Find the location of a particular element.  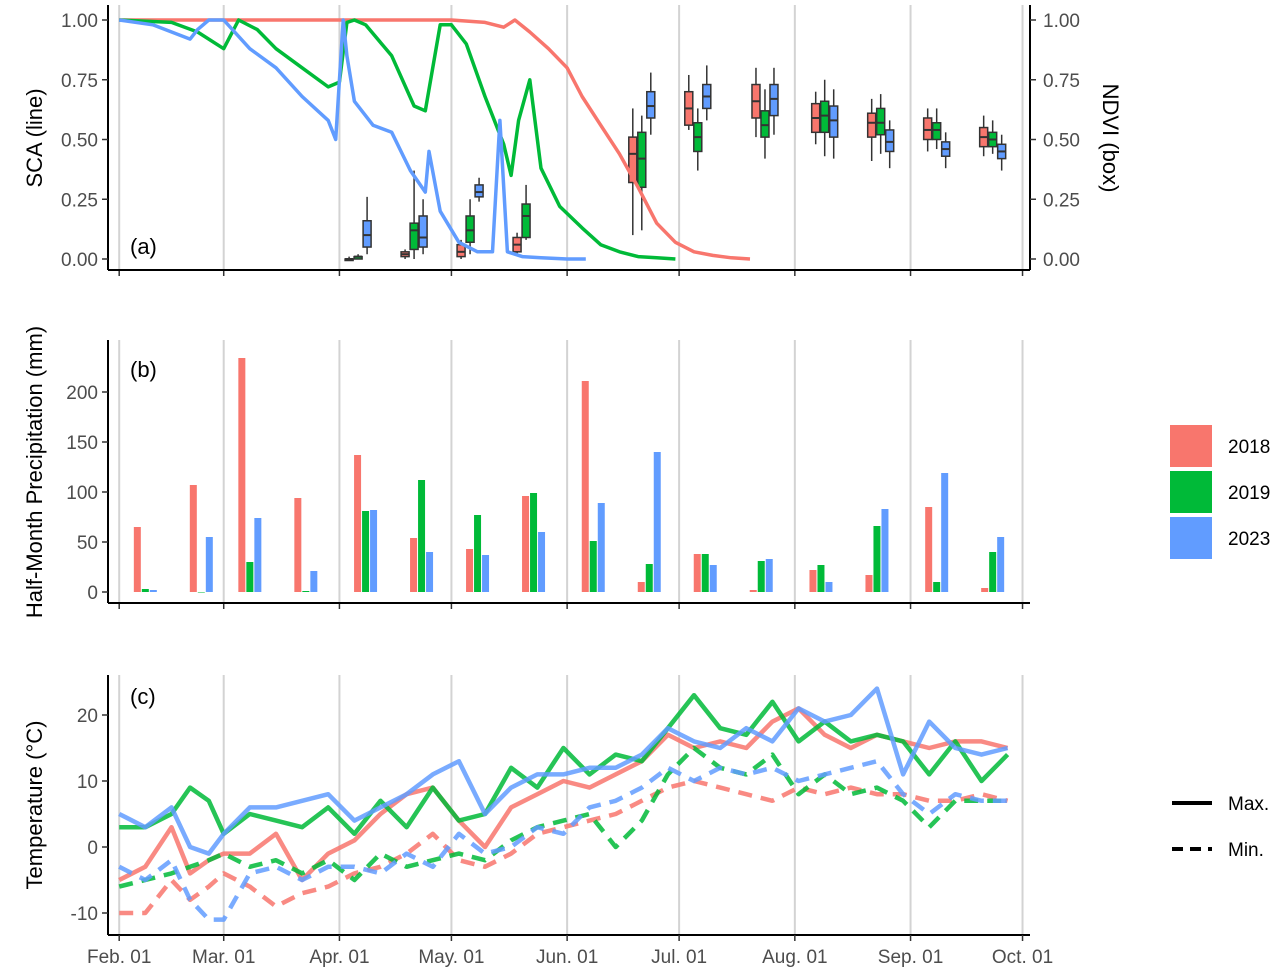

temp-line-2018-min is located at coordinates (564, 847).